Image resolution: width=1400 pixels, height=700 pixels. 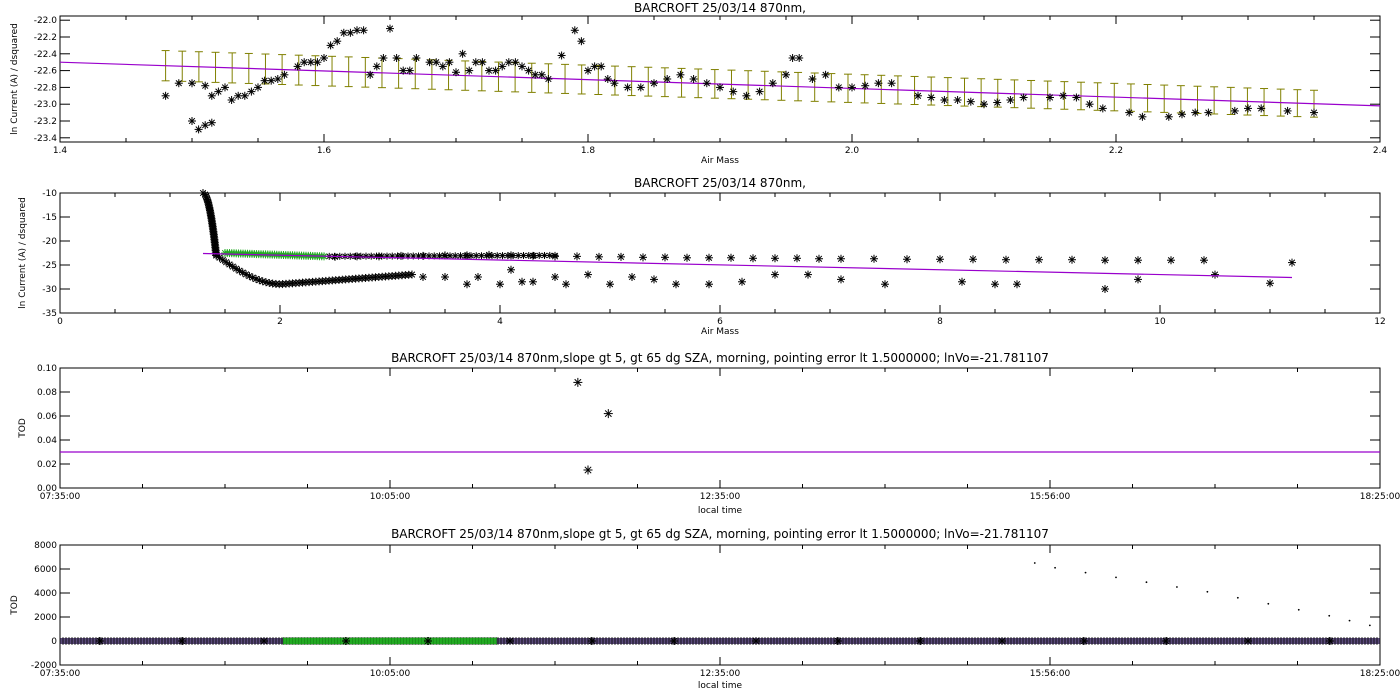 I want to click on y-tick-label: 4000, so click(x=45, y=594).